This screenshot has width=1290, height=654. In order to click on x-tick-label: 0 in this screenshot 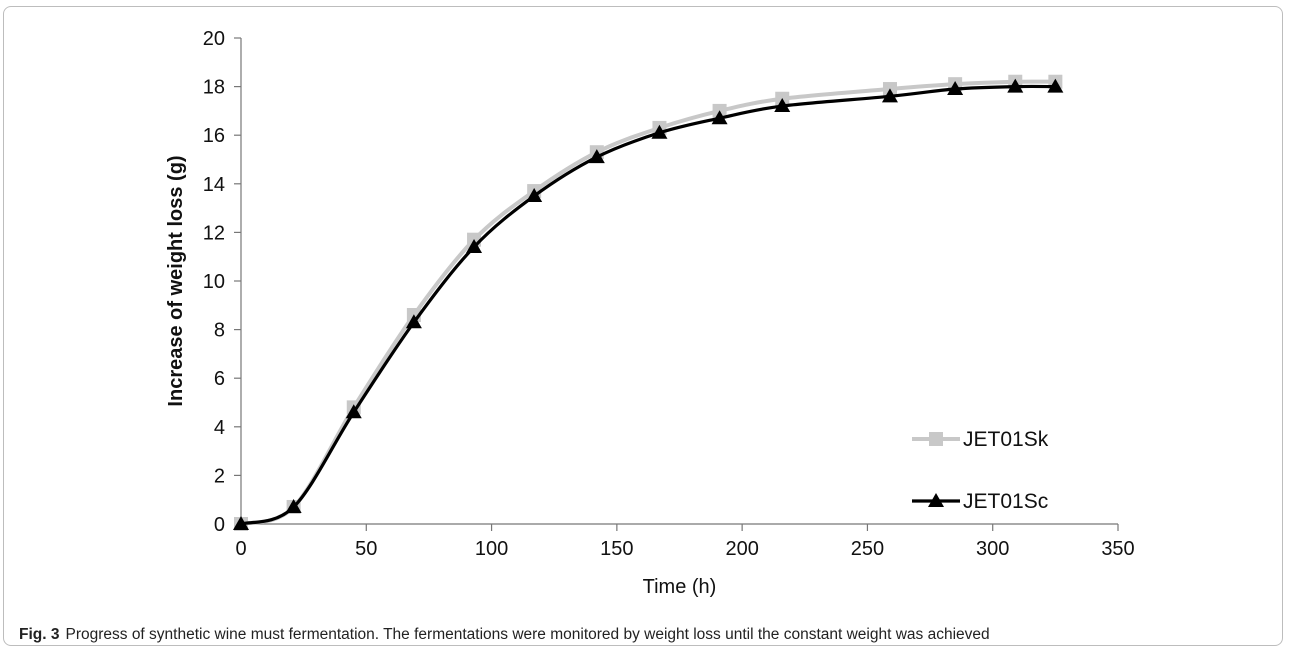, I will do `click(240, 549)`.